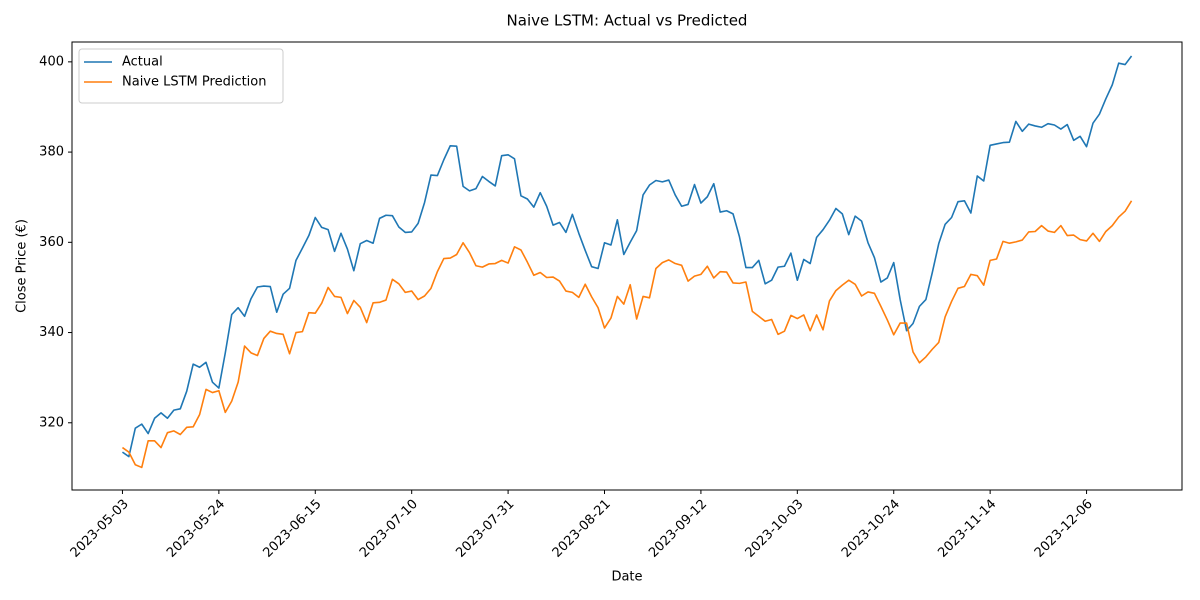 The width and height of the screenshot is (1200, 600). I want to click on y-tick-label: 360, so click(51, 242).